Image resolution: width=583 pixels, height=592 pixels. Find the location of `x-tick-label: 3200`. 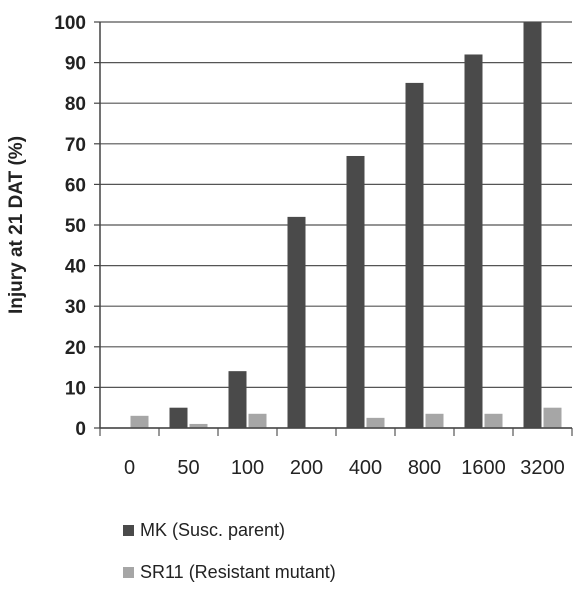

x-tick-label: 3200 is located at coordinates (542, 468).